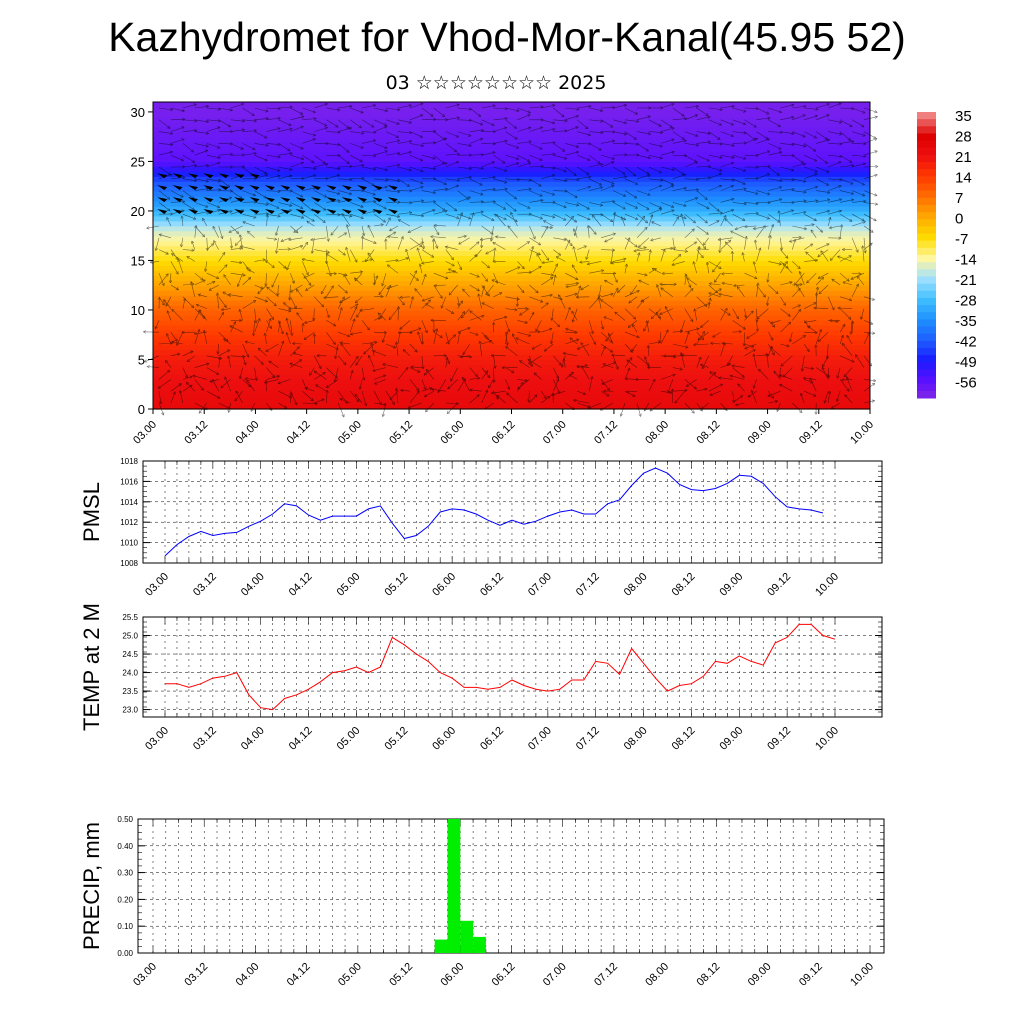 This screenshot has width=1024, height=1024. What do you see at coordinates (138, 161) in the screenshot?
I see `y-tick-label: 25` at bounding box center [138, 161].